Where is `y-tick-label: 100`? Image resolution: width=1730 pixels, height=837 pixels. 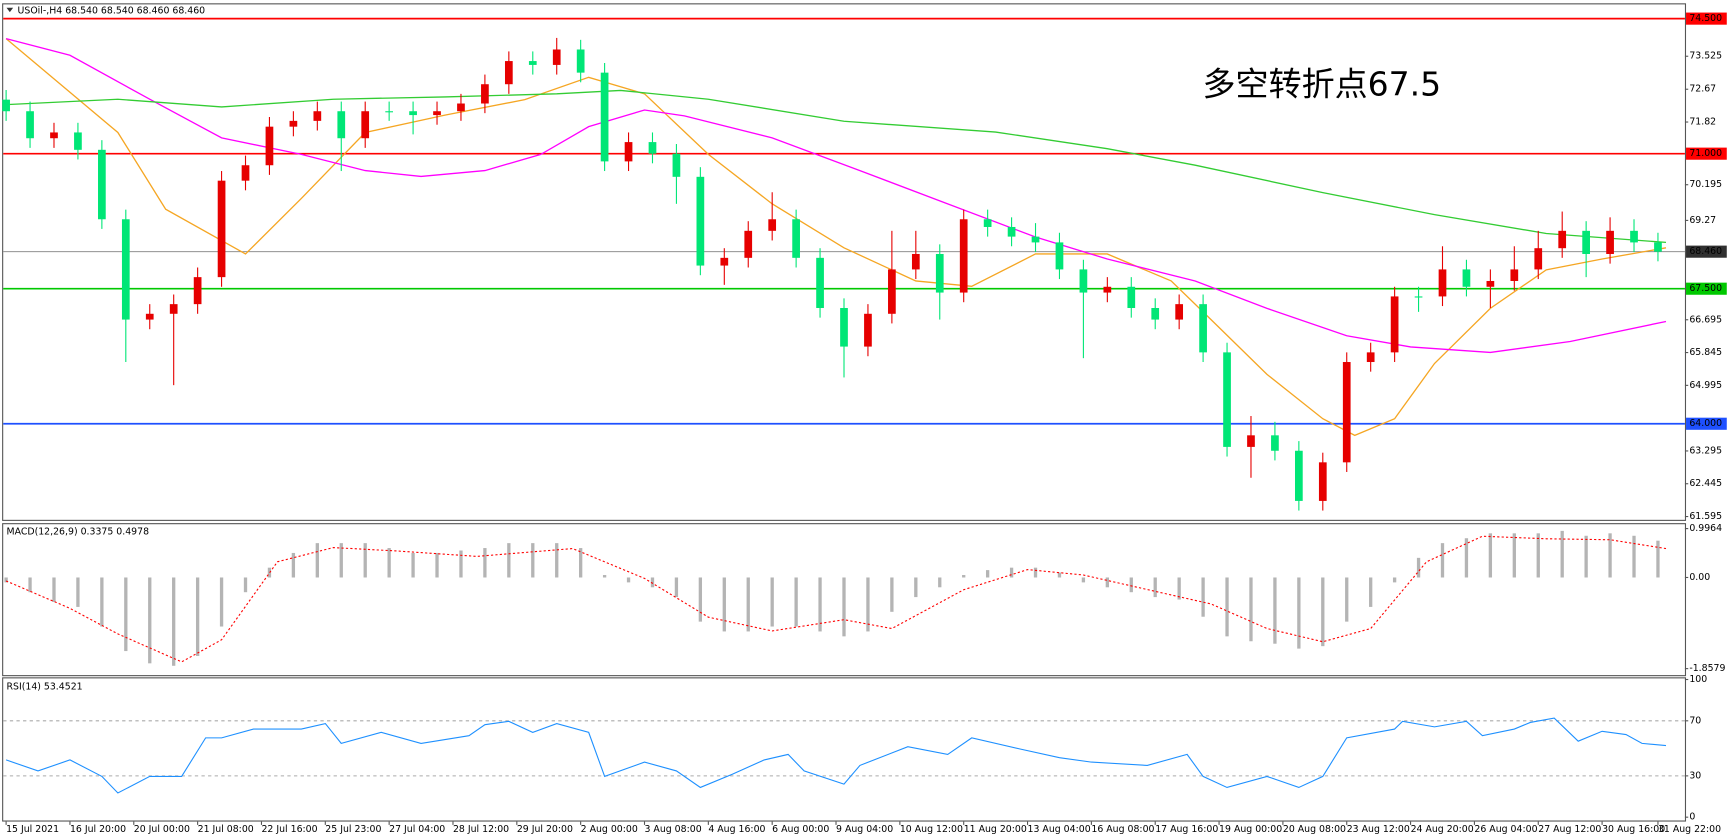
y-tick-label: 100 is located at coordinates (1698, 679).